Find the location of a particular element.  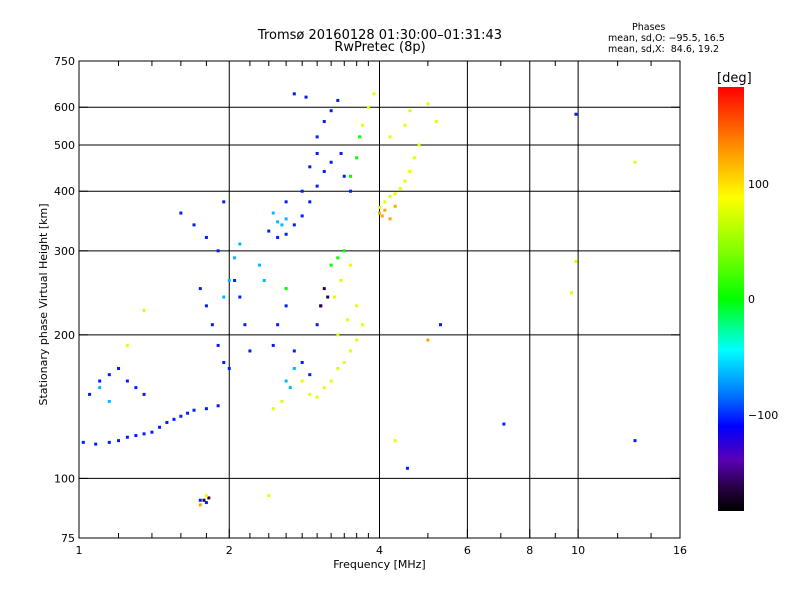

x-tick-label: 6 is located at coordinates (467, 550).